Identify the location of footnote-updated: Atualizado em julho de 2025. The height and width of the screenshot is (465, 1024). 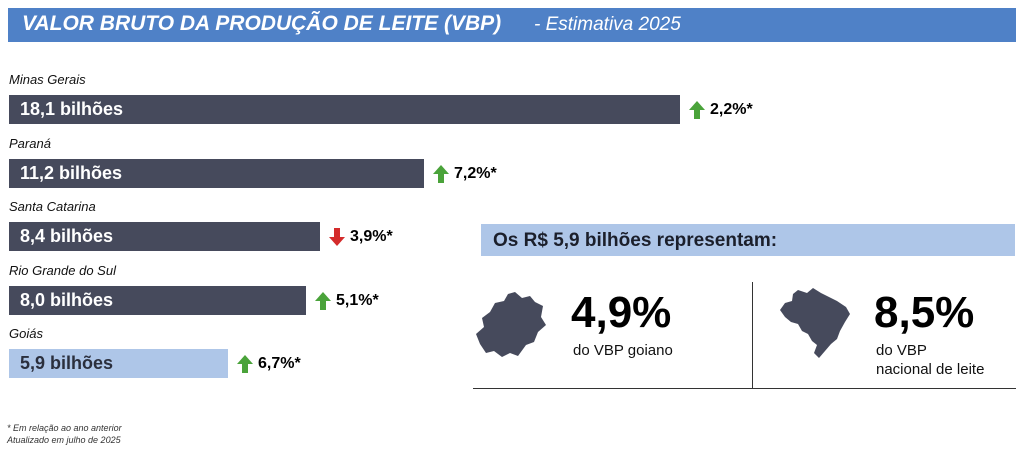
(64, 440).